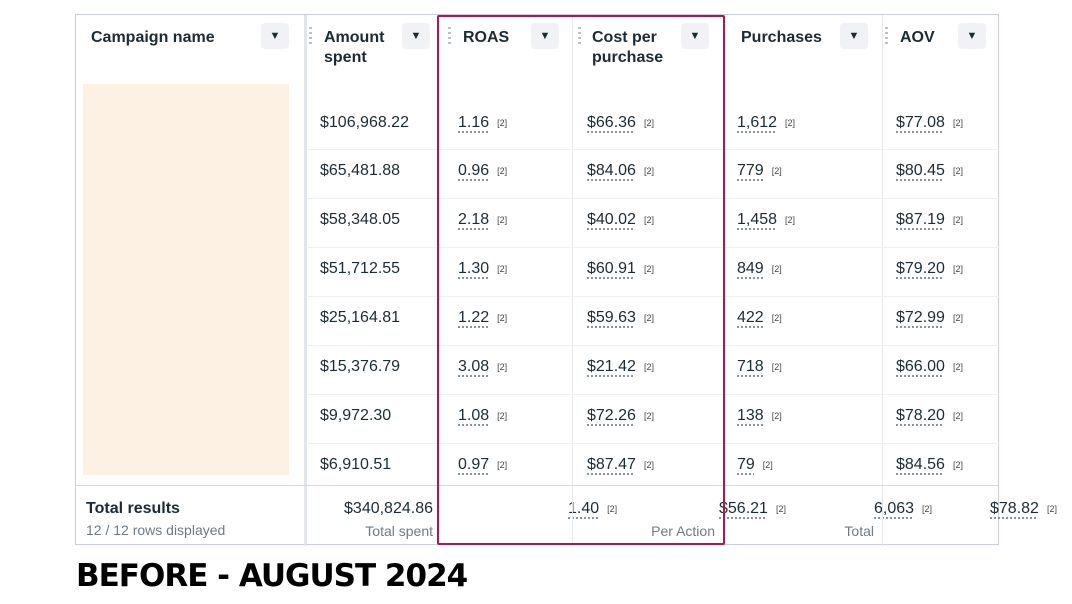 This screenshot has height=604, width=1072. What do you see at coordinates (611, 416) in the screenshot?
I see `metric-value-link: $72.26` at bounding box center [611, 416].